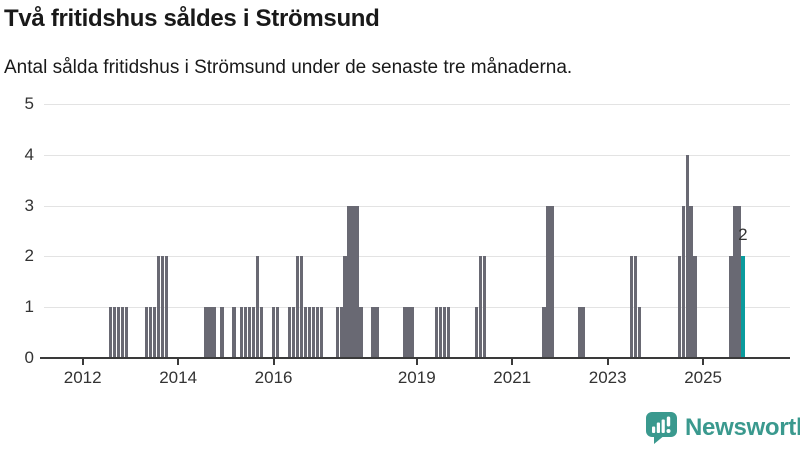  I want to click on bar-value-label: 2, so click(743, 235).